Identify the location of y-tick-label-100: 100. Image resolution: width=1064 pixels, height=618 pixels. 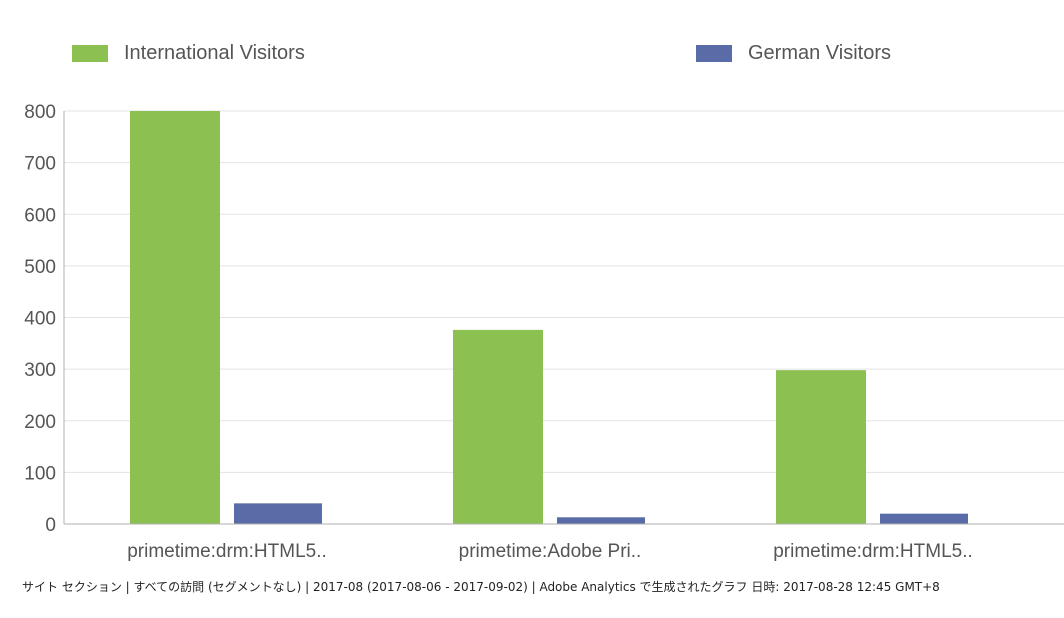
(40, 473).